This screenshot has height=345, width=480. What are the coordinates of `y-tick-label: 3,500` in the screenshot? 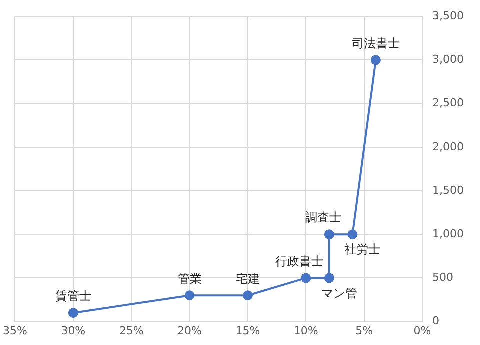 It's located at (448, 15).